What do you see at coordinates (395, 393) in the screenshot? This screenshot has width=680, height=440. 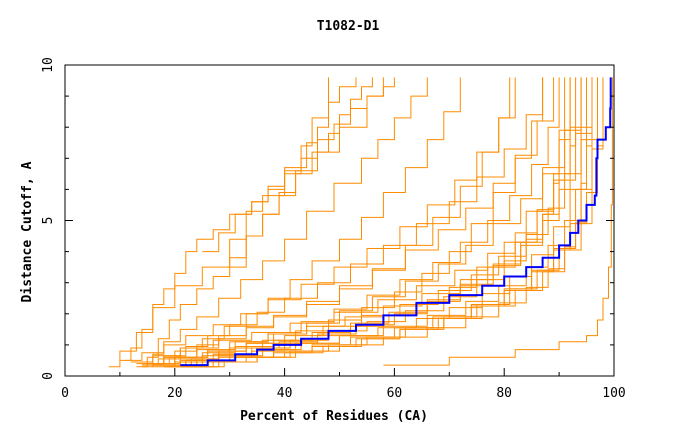 I see `x-tick-label: 60` at bounding box center [395, 393].